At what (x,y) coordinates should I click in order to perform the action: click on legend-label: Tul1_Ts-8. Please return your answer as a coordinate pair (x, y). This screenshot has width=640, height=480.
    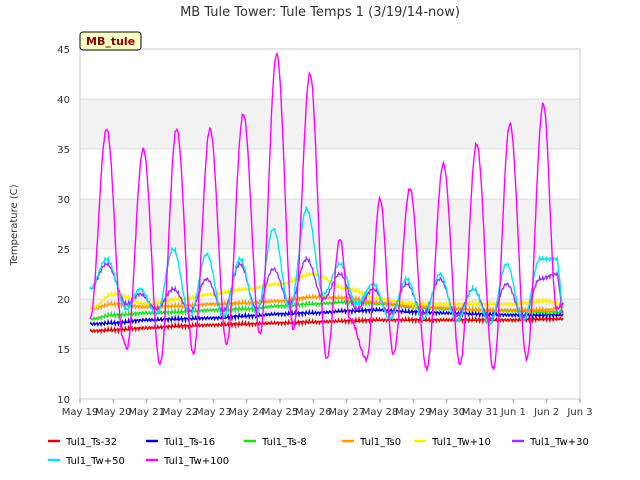
    Looking at the image, I should click on (284, 442).